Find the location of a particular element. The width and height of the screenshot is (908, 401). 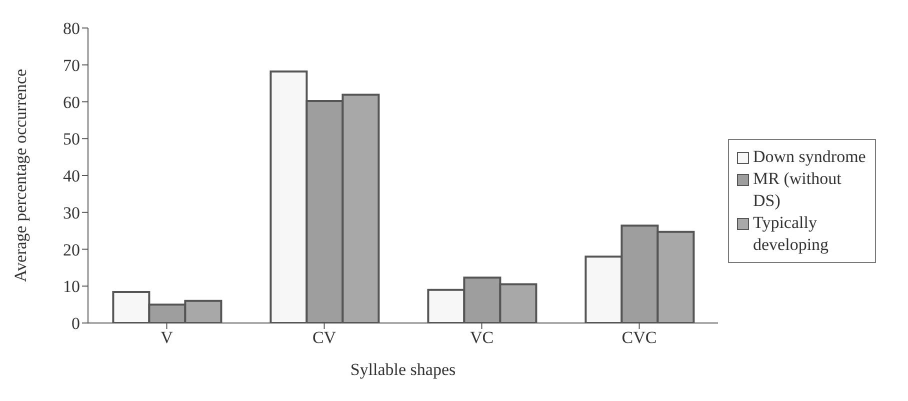

x-tick-label: VC is located at coordinates (482, 338).